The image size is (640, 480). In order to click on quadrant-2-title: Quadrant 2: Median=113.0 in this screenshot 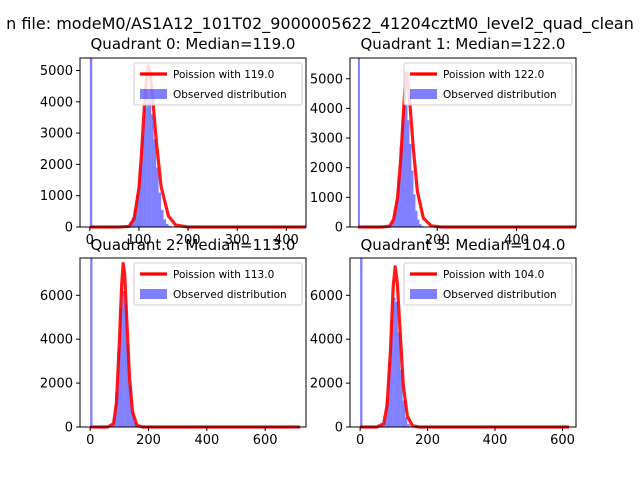, I will do `click(193, 245)`.